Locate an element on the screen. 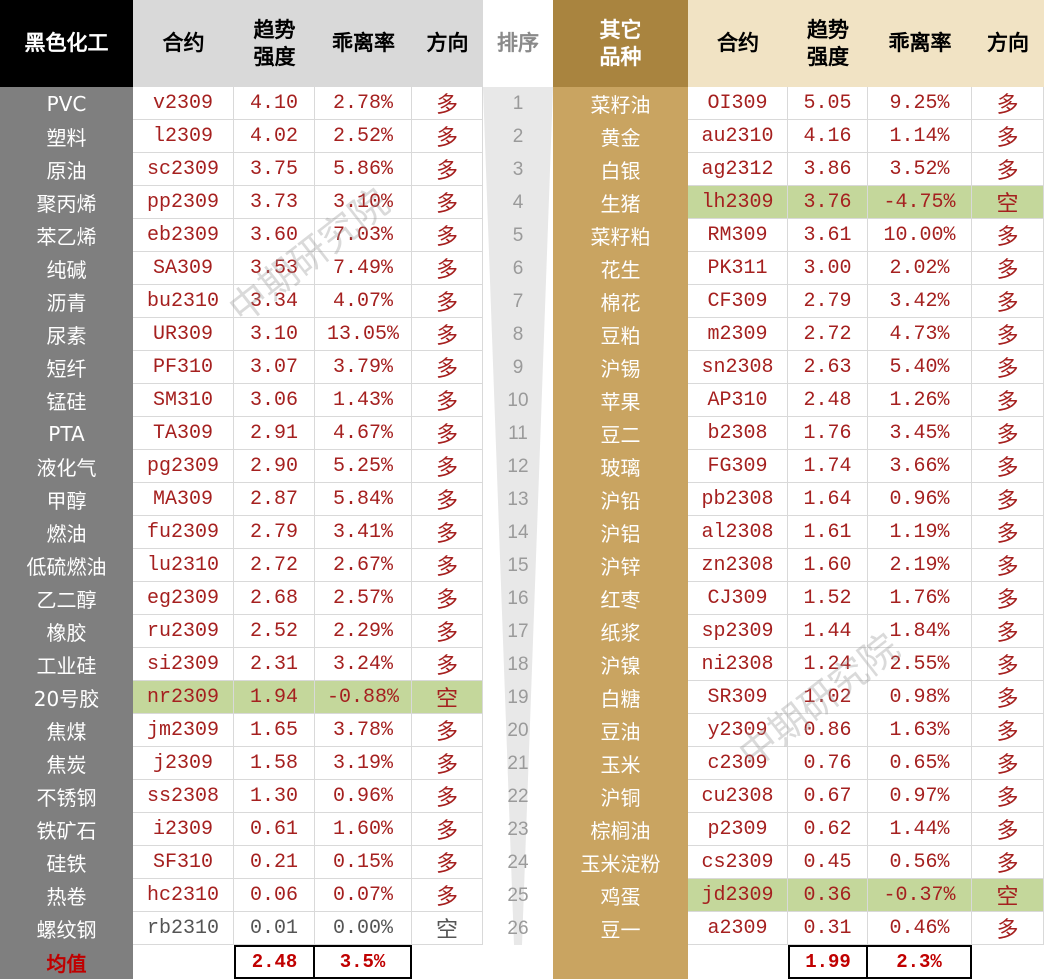 Image resolution: width=1044 pixels, height=979 pixels. deviation-cell: 1.43% is located at coordinates (363, 400).